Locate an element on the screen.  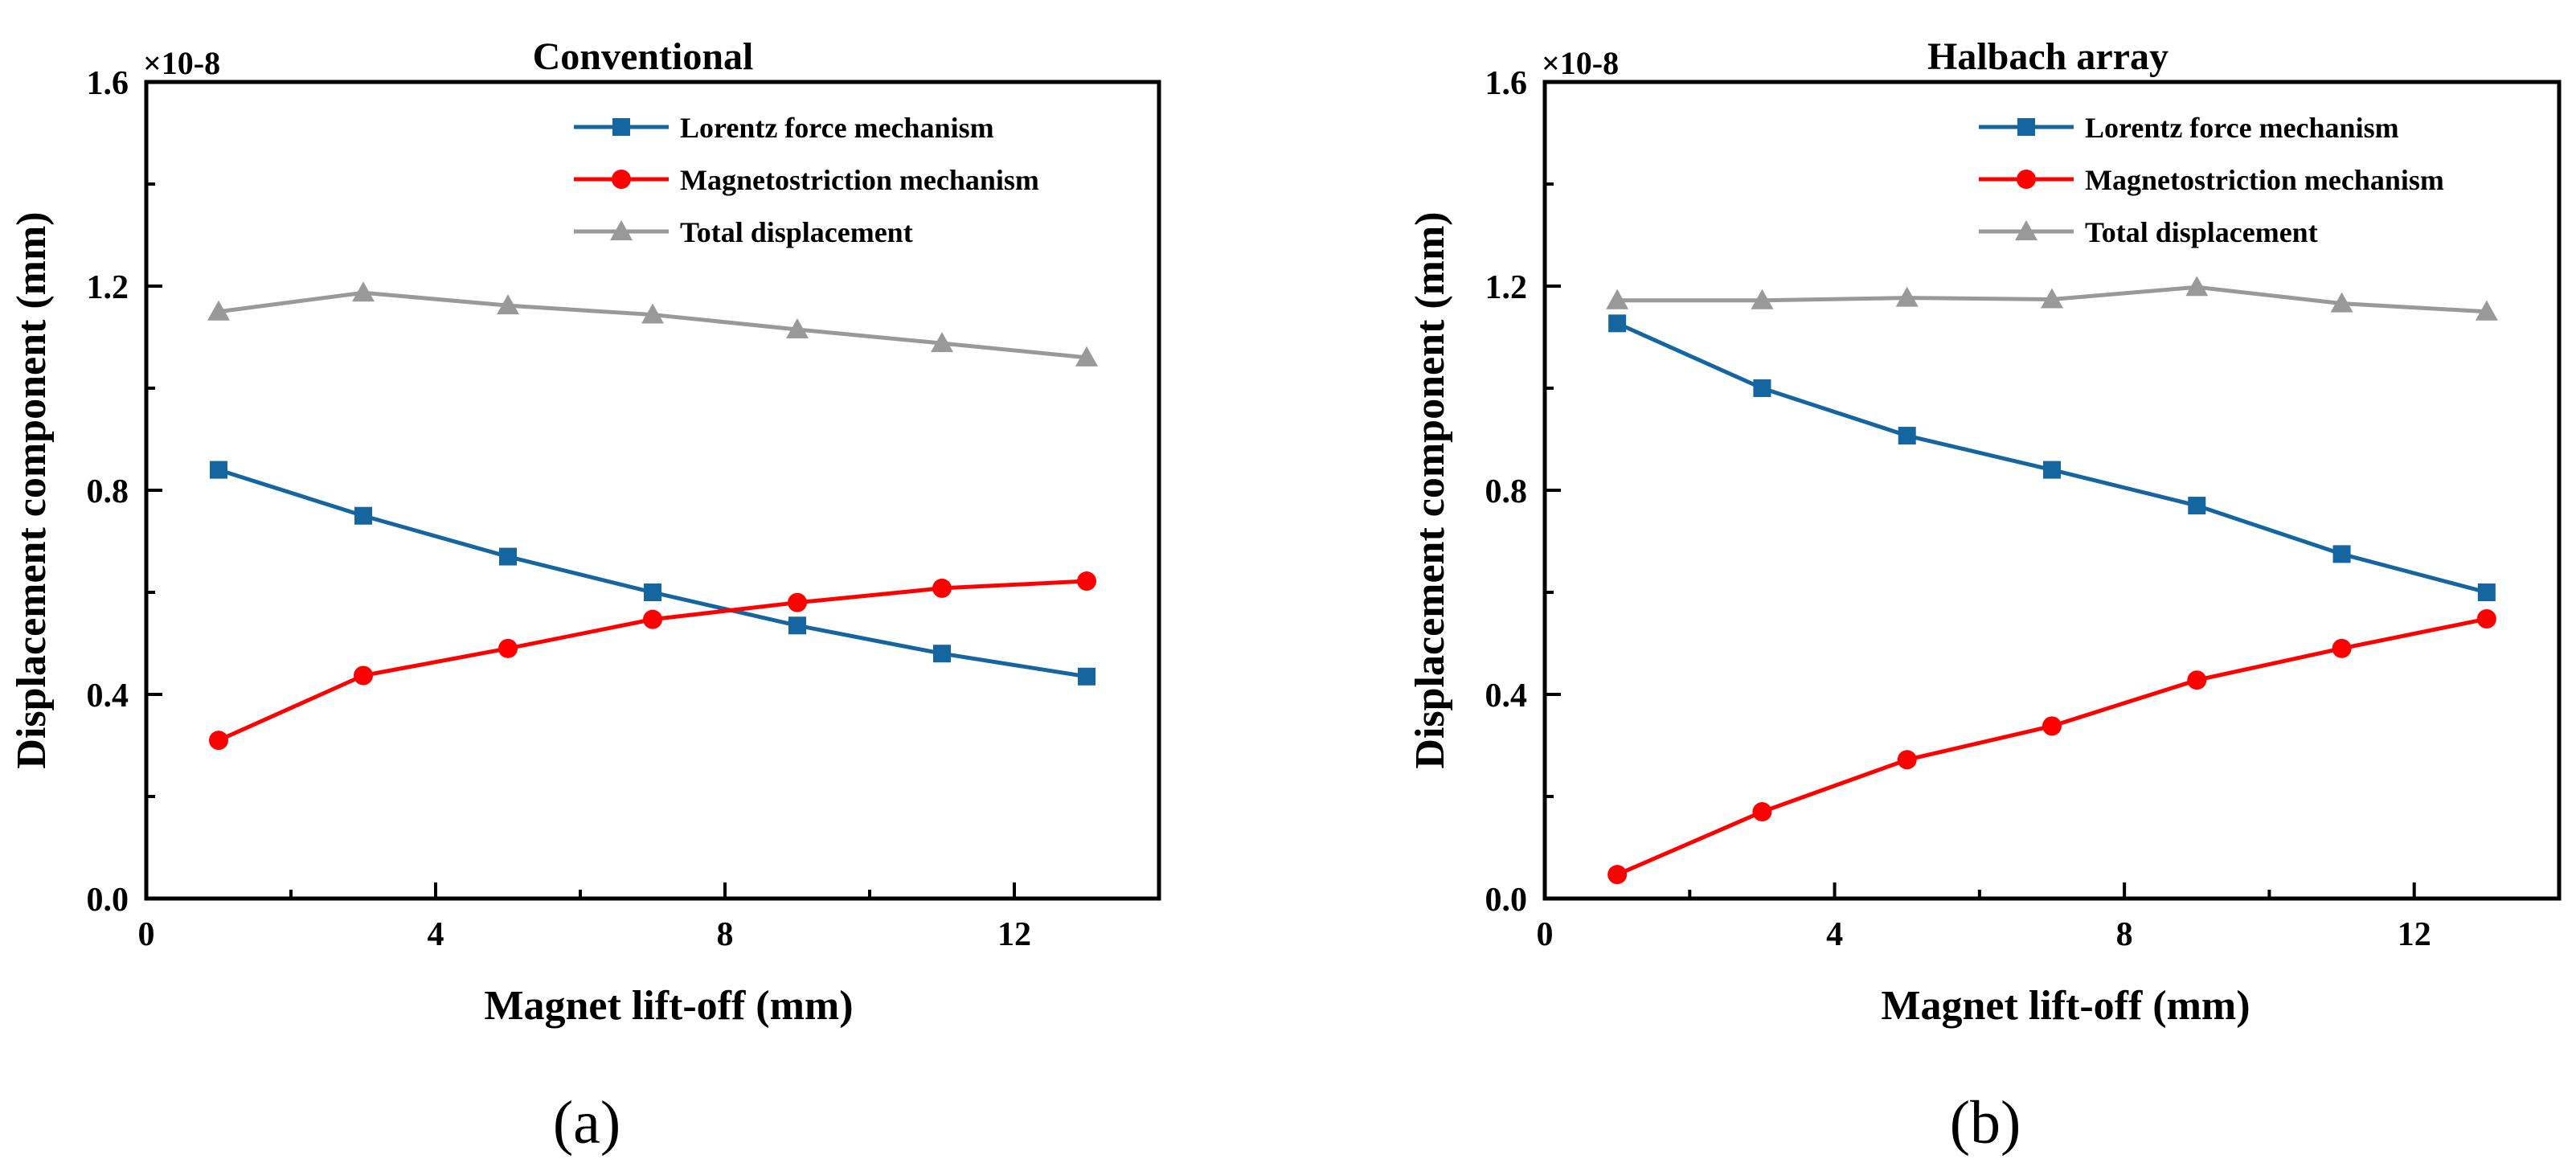
chart-title: Halbach array is located at coordinates (2048, 56).